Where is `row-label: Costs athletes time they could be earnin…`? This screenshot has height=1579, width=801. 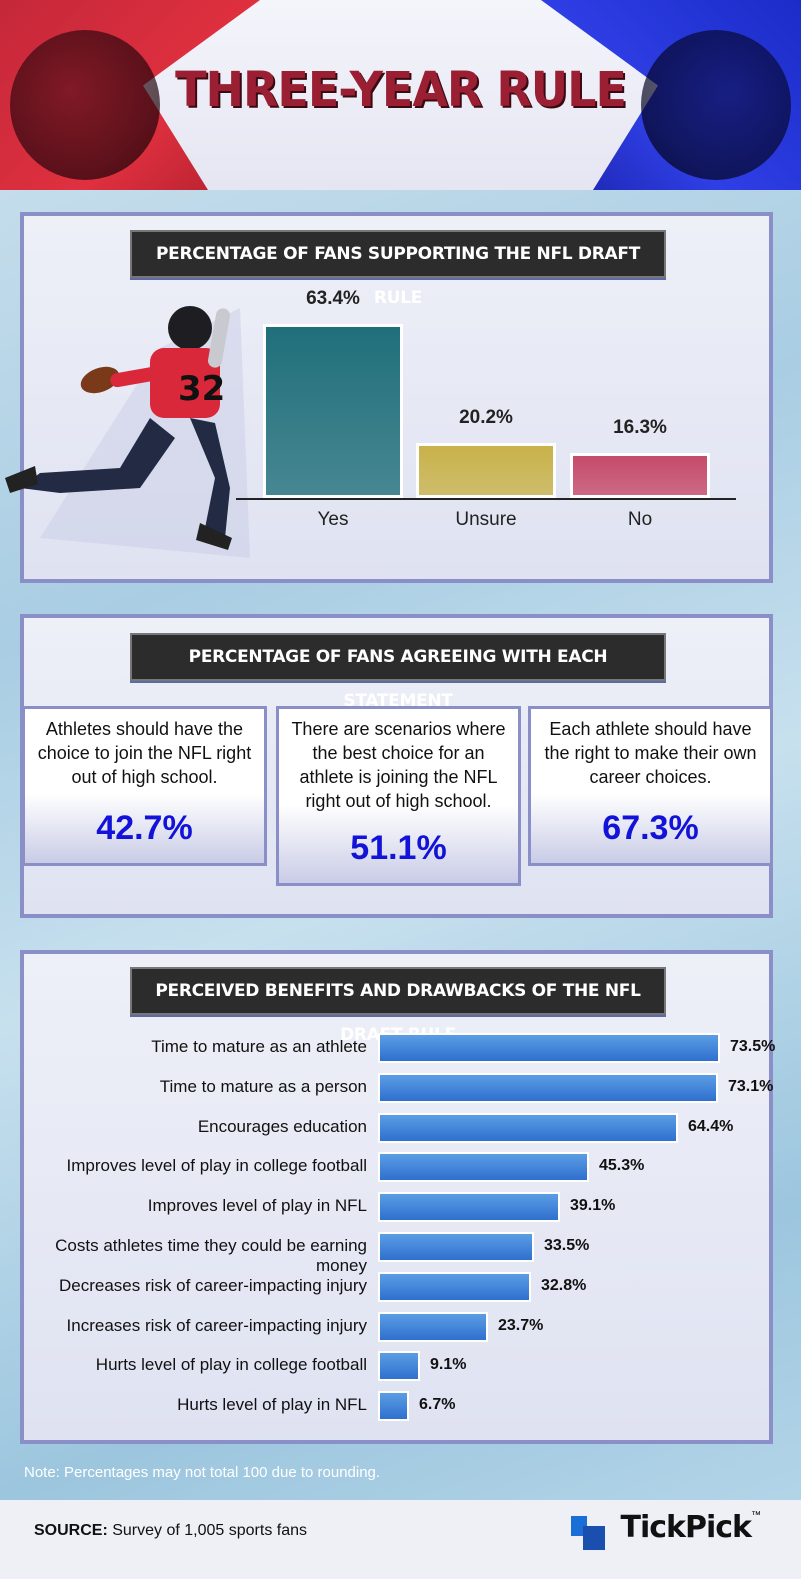
row-label: Costs athletes time they could be earnin… is located at coordinates (211, 1255).